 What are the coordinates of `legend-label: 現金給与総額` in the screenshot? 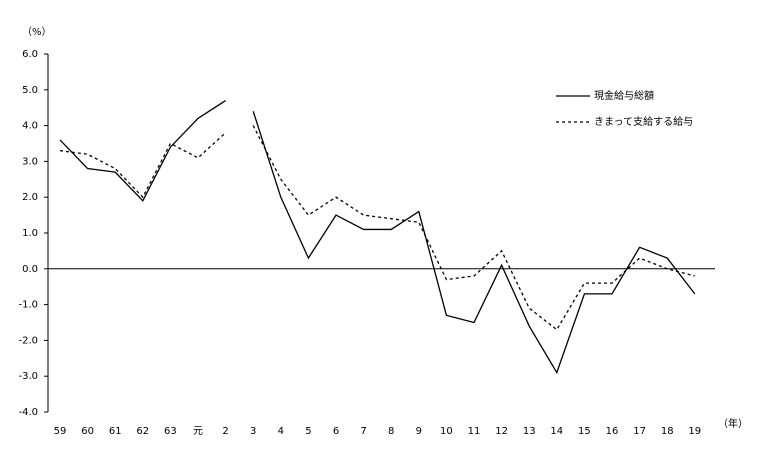 It's located at (624, 95).